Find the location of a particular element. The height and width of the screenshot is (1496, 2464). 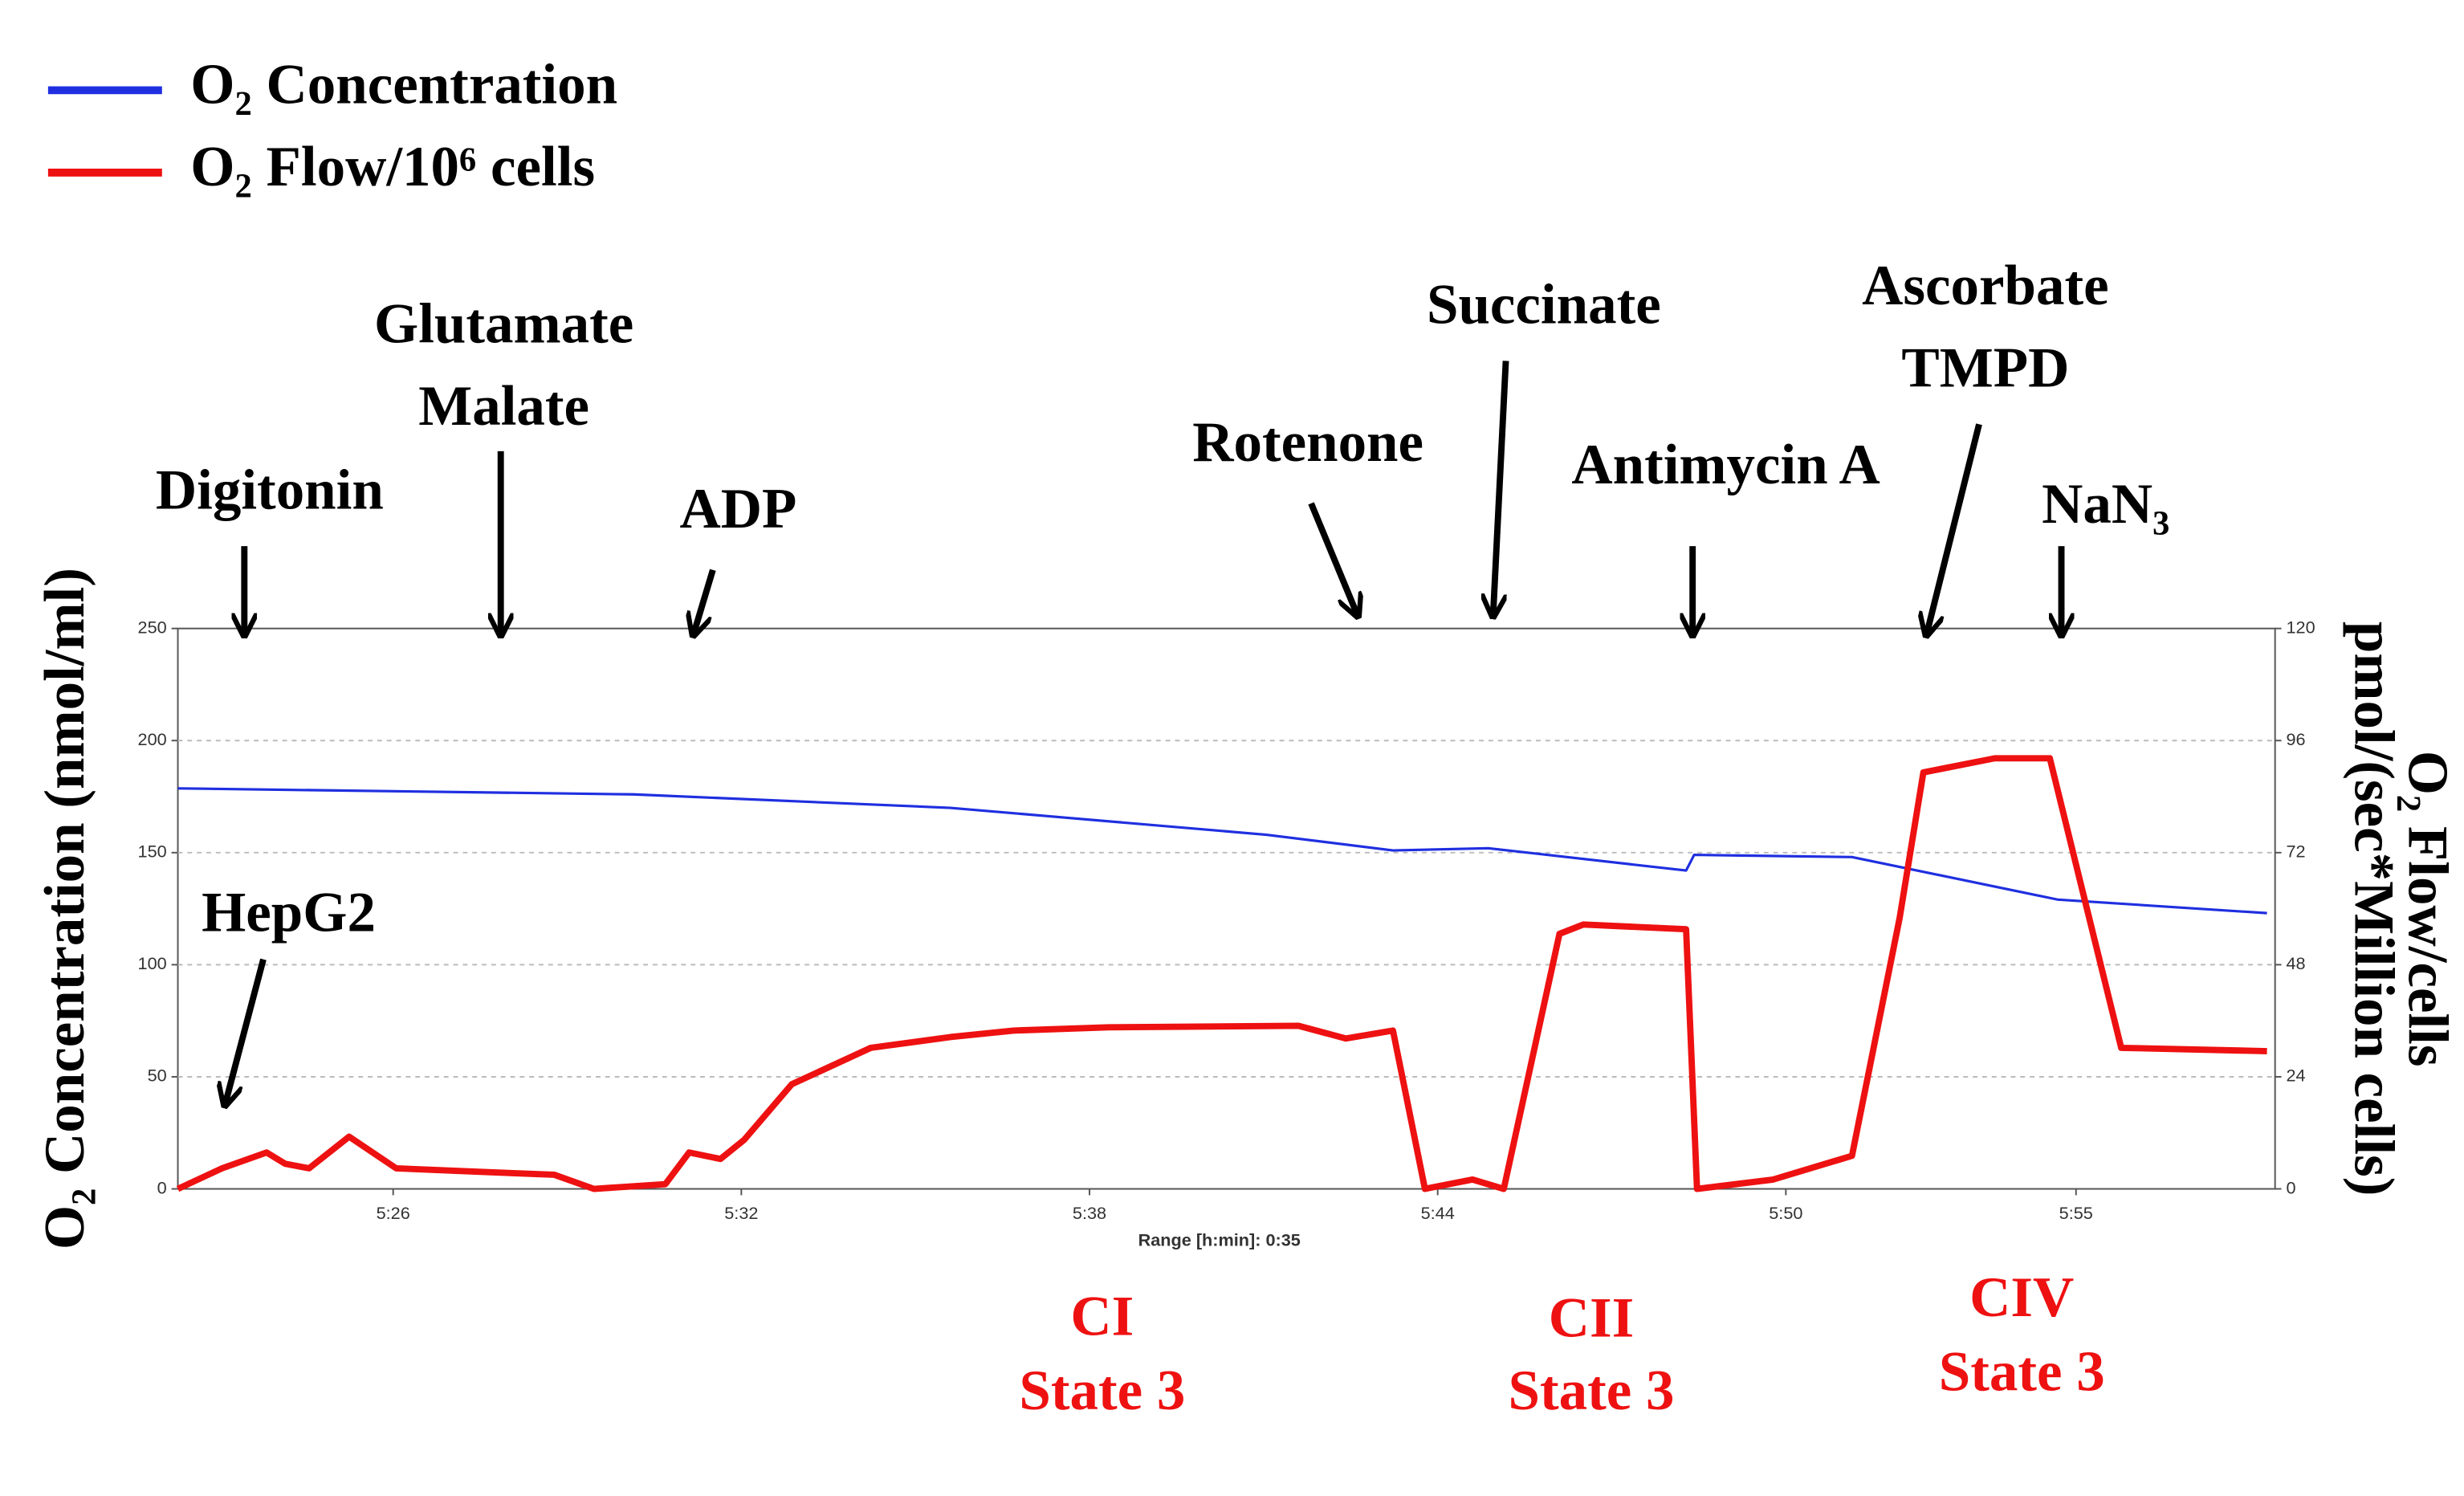

x-tick-label: 5:32 is located at coordinates (741, 1213).